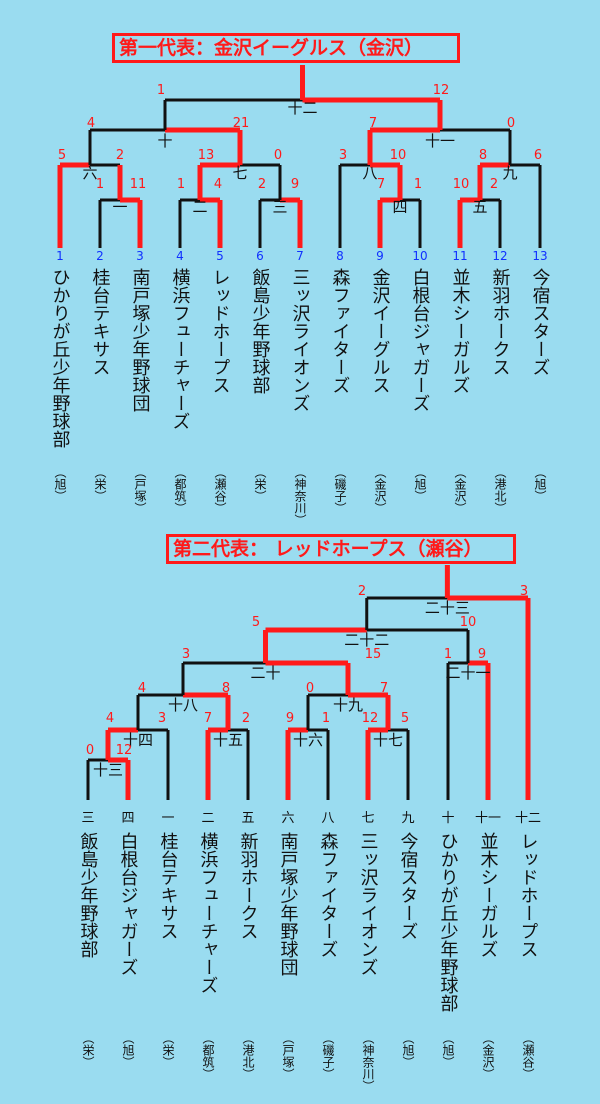 This screenshot has height=1104, width=600. I want to click on team-number: 5, so click(220, 256).